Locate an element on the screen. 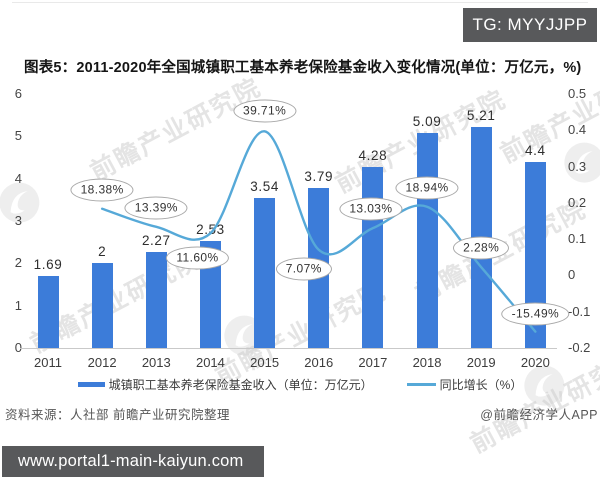 The width and height of the screenshot is (600, 480). growth-label-bubble: -15.49% is located at coordinates (535, 314).